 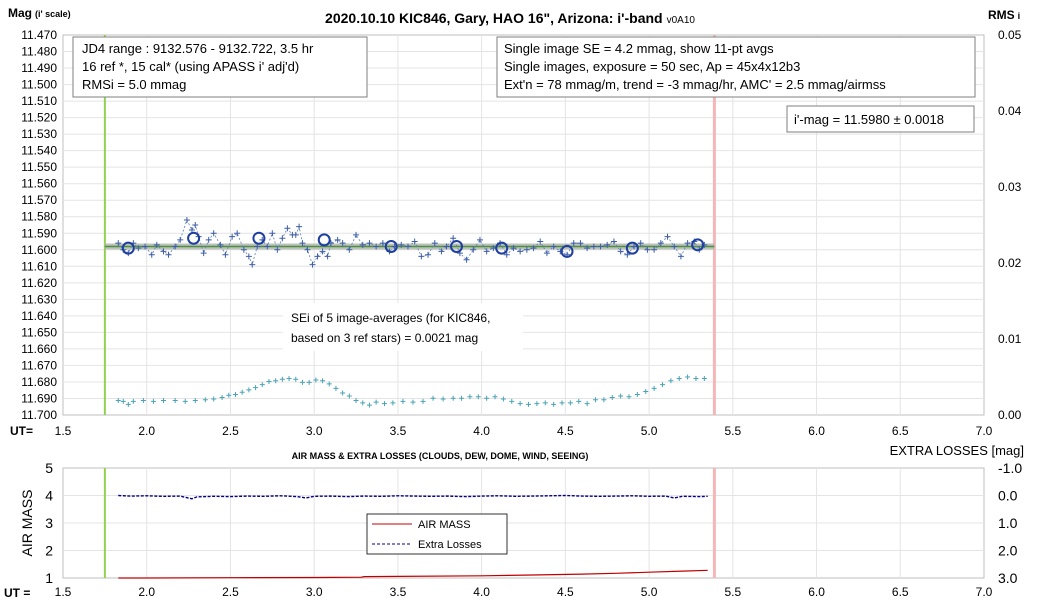 What do you see at coordinates (49, 551) in the screenshot?
I see `y-tick-label-left: 2` at bounding box center [49, 551].